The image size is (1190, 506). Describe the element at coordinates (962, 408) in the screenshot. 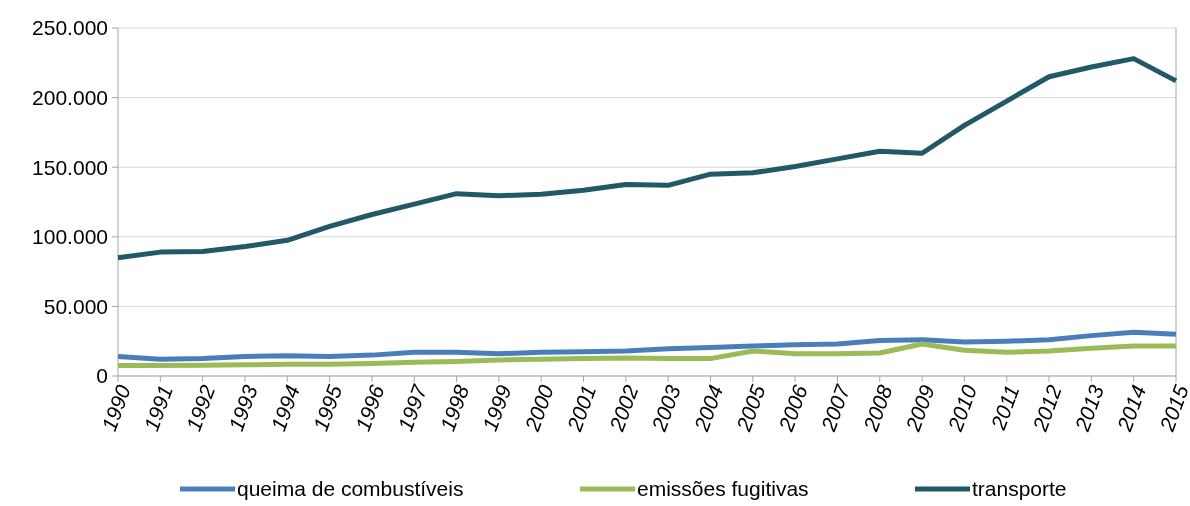

I see `x-tick-label: 2010` at that location.